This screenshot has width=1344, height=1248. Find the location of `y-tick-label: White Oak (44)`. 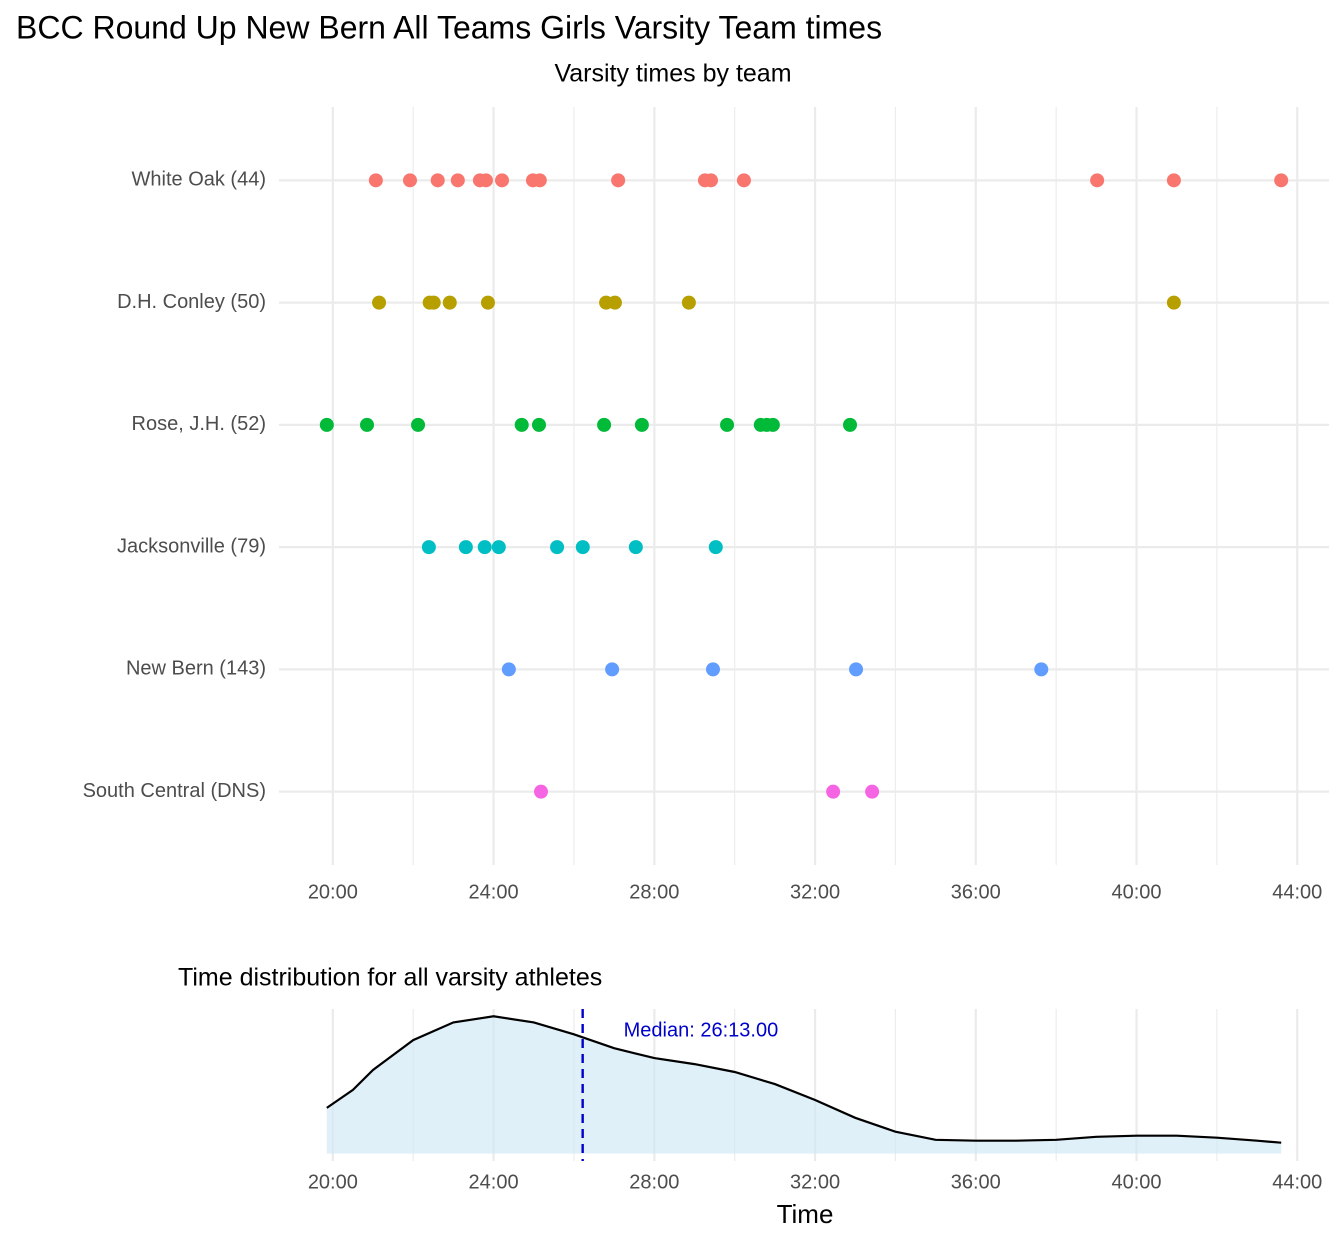

y-tick-label: White Oak (44) is located at coordinates (199, 180).